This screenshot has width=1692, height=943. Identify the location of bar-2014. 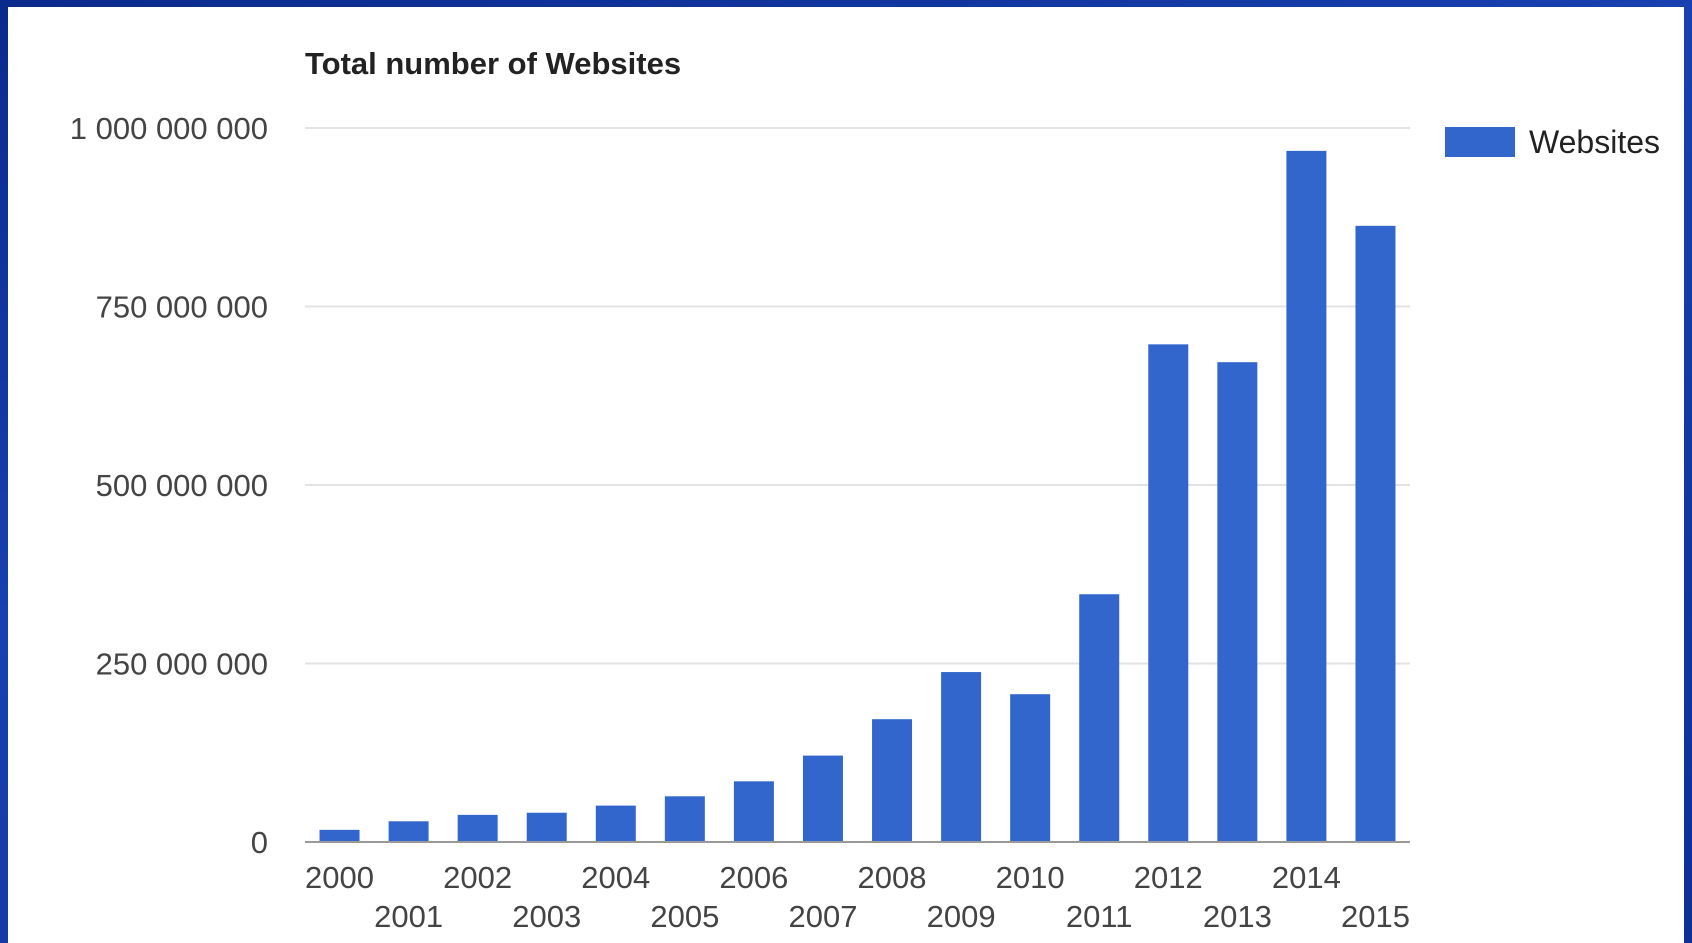
(1306, 496).